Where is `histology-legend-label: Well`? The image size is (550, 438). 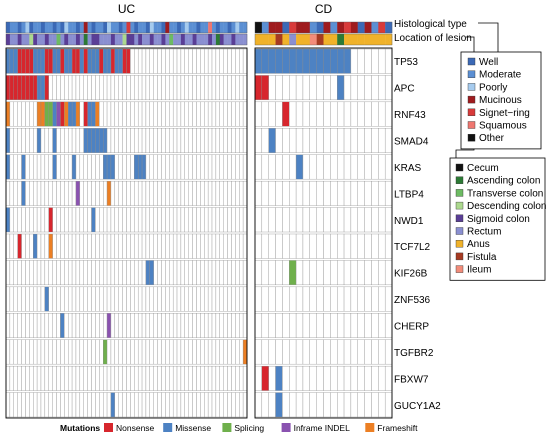 histology-legend-label: Well is located at coordinates (488, 62).